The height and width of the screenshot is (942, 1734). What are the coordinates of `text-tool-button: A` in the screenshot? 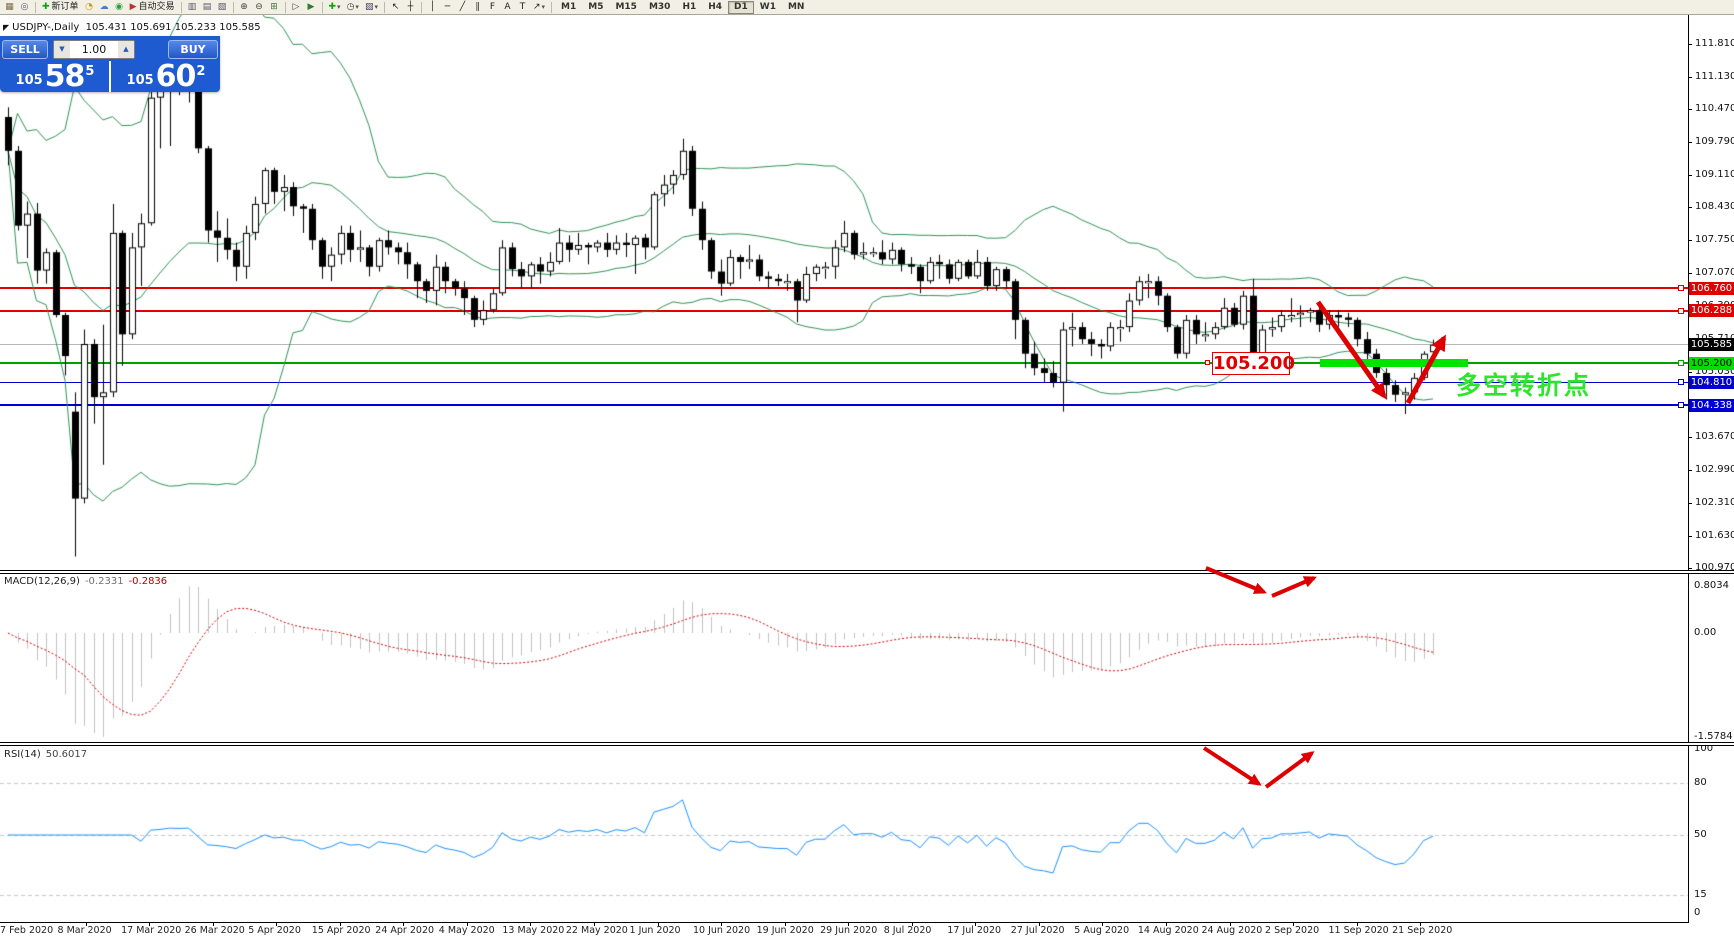 It's located at (507, 7).